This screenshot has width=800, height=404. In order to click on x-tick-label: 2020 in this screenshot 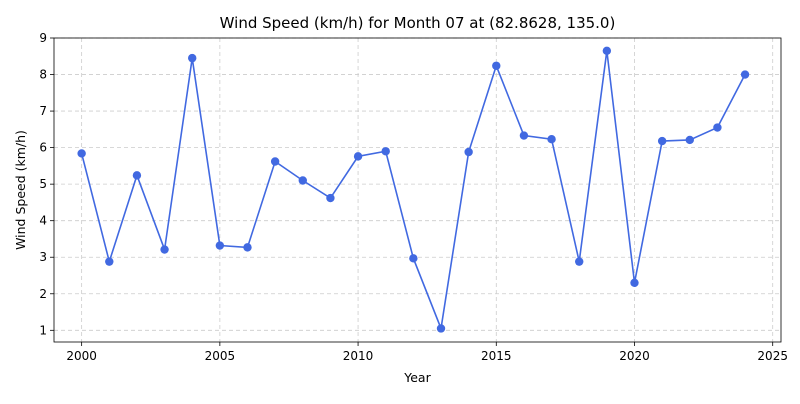, I will do `click(634, 356)`.